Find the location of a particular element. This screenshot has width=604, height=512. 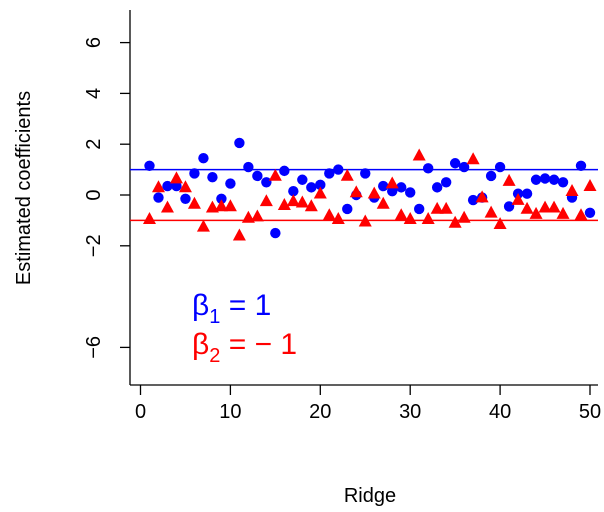

annotation-beta-1: β1 = 1 is located at coordinates (231, 308).